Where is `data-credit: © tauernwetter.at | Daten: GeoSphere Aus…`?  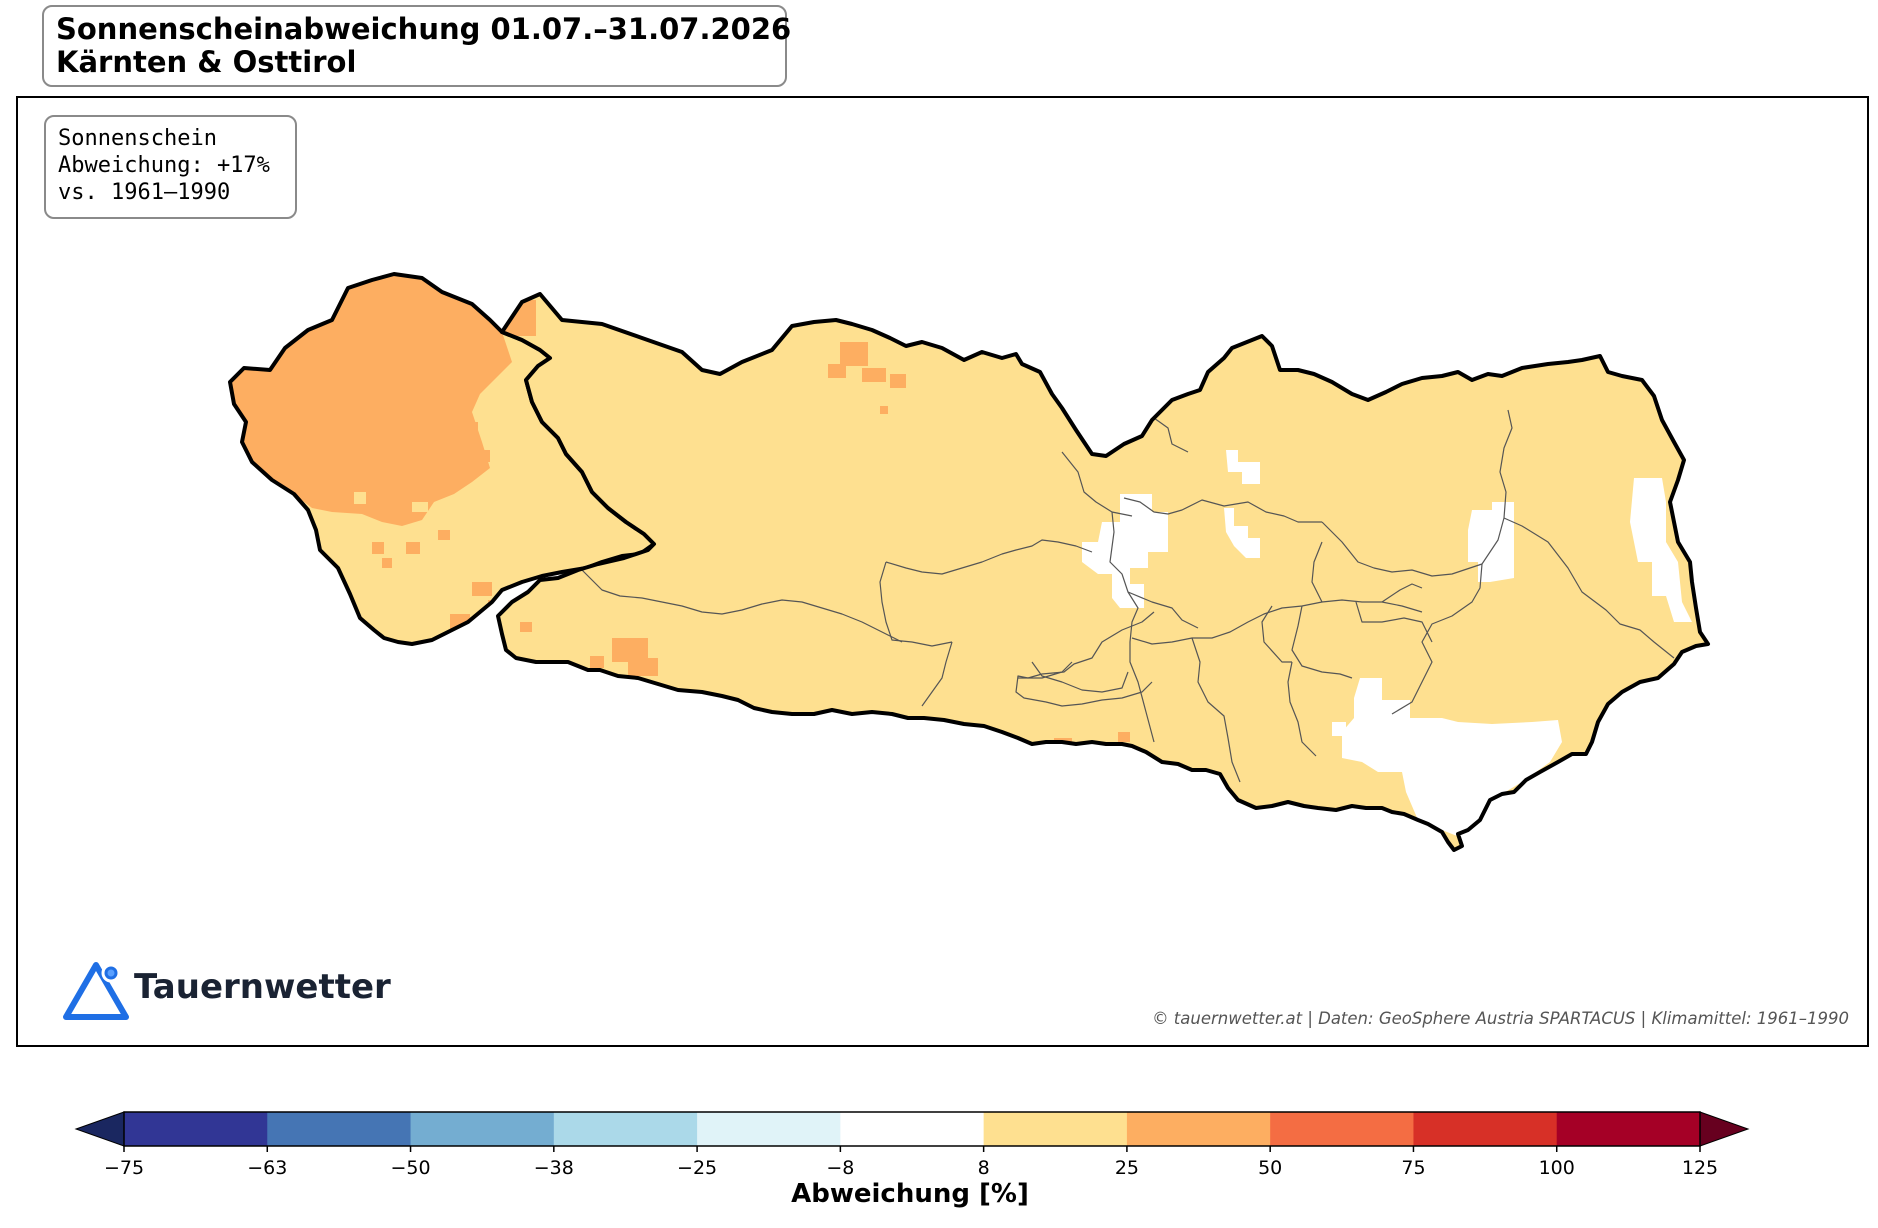
data-credit: © tauernwetter.at | Daten: GeoSphere Aus… is located at coordinates (1500, 1018).